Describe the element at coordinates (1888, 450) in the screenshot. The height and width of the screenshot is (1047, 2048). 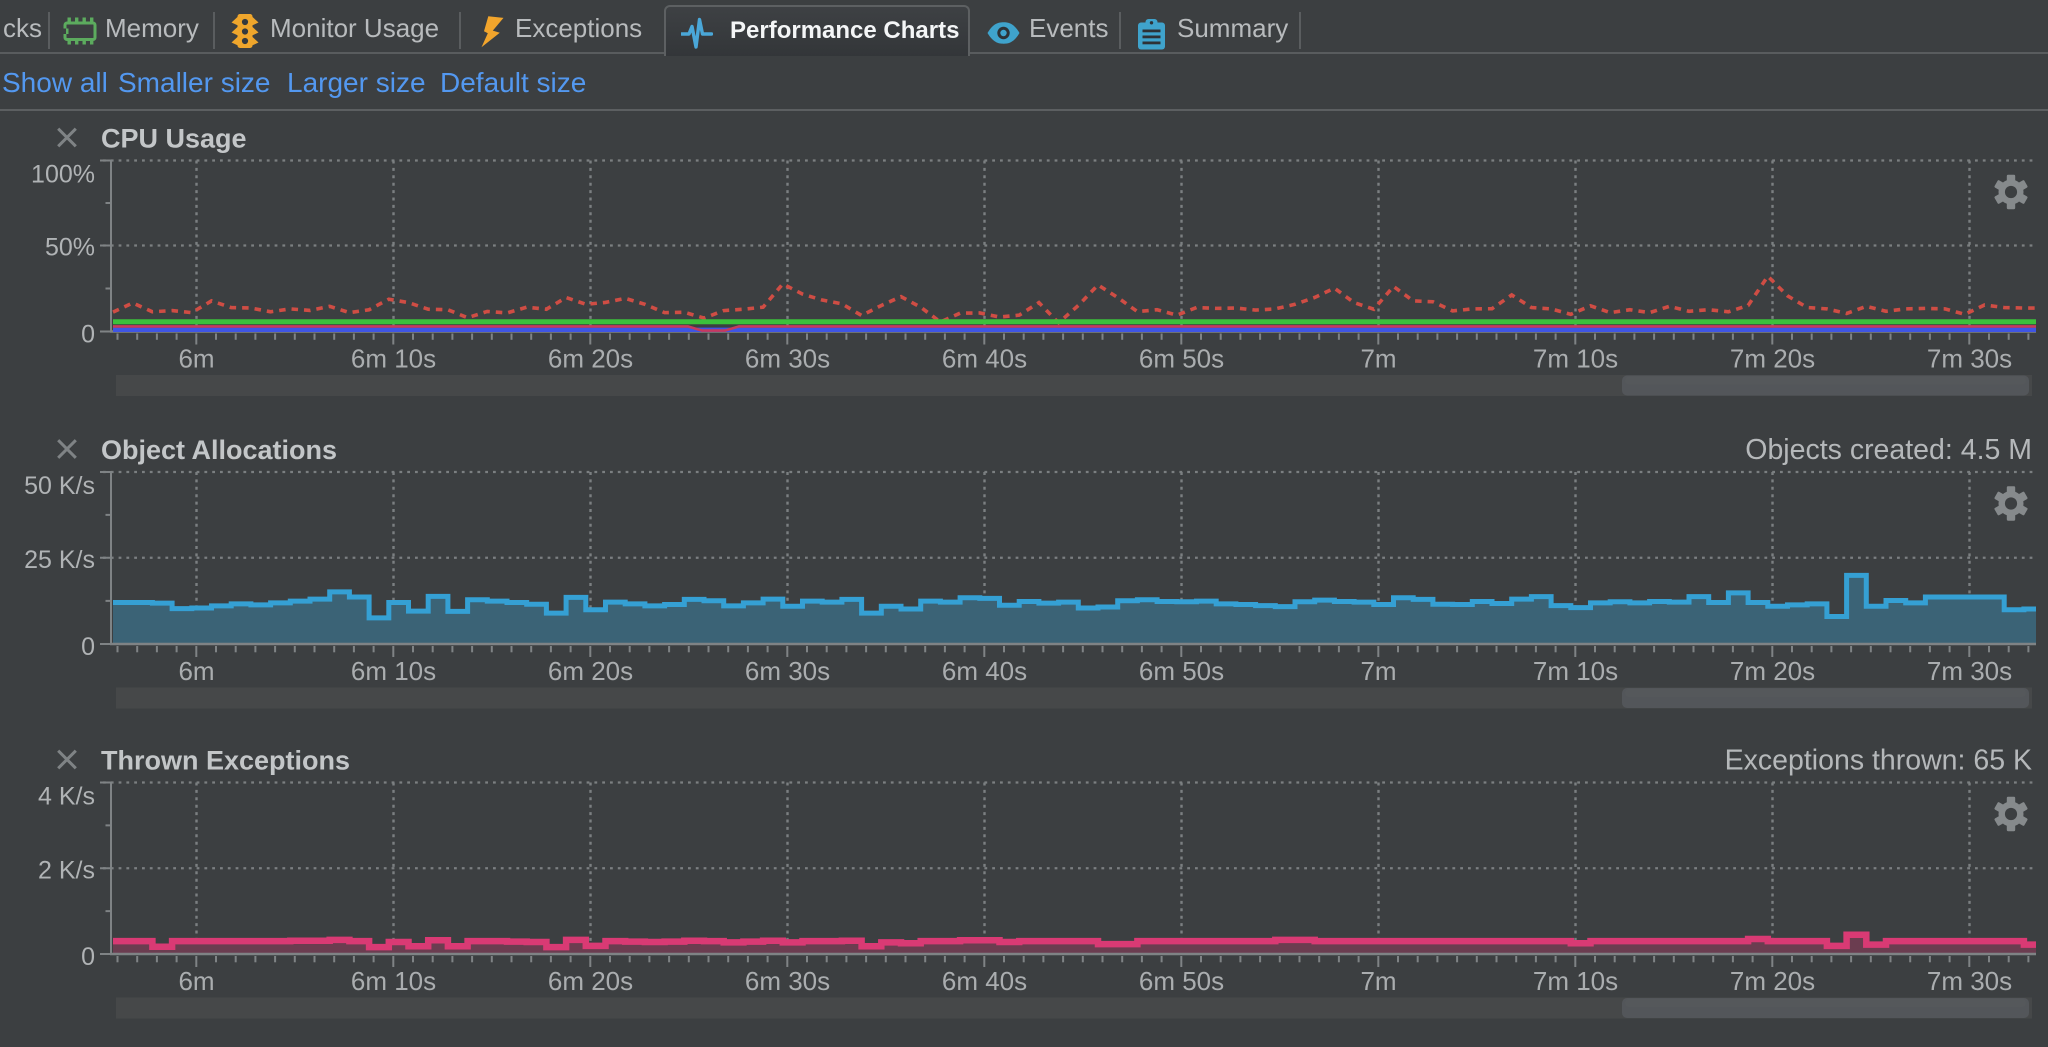
I see `svg-text: Objects created: 4.5 M` at that location.